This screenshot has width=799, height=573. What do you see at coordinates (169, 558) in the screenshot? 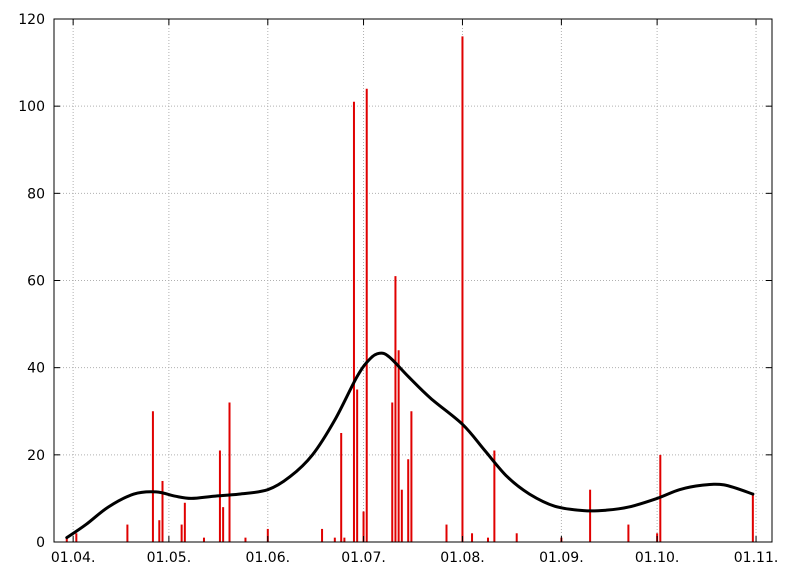
I see `x-tick-label: 01.05.` at bounding box center [169, 558].